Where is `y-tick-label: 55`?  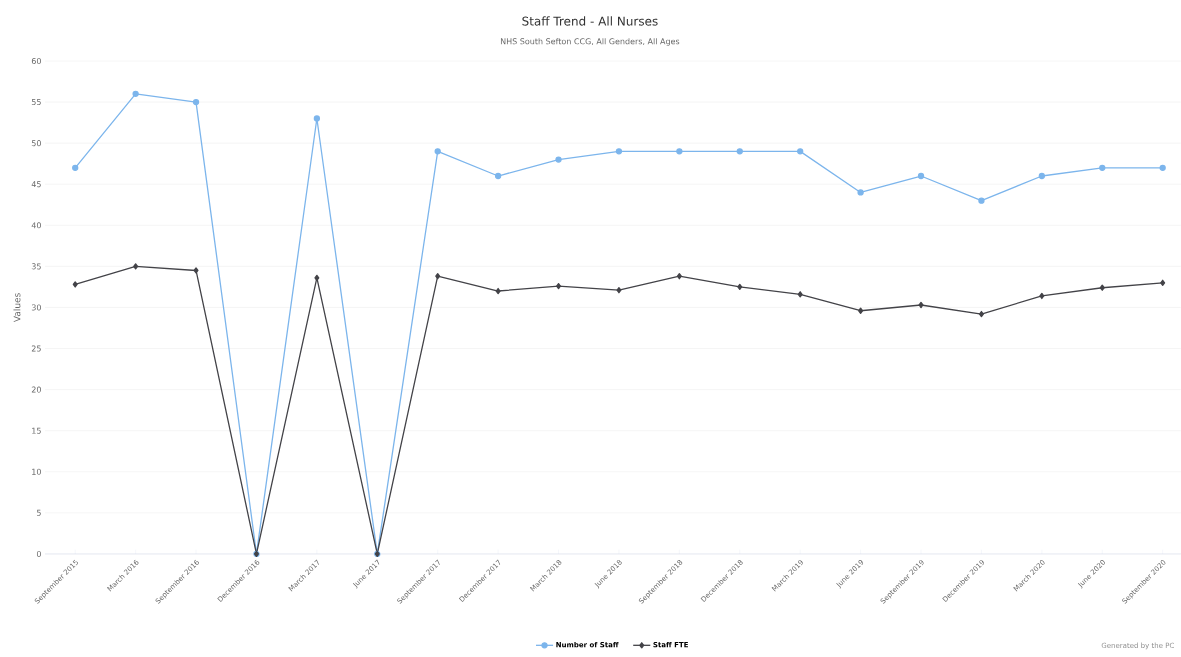
y-tick-label: 55 is located at coordinates (36, 102).